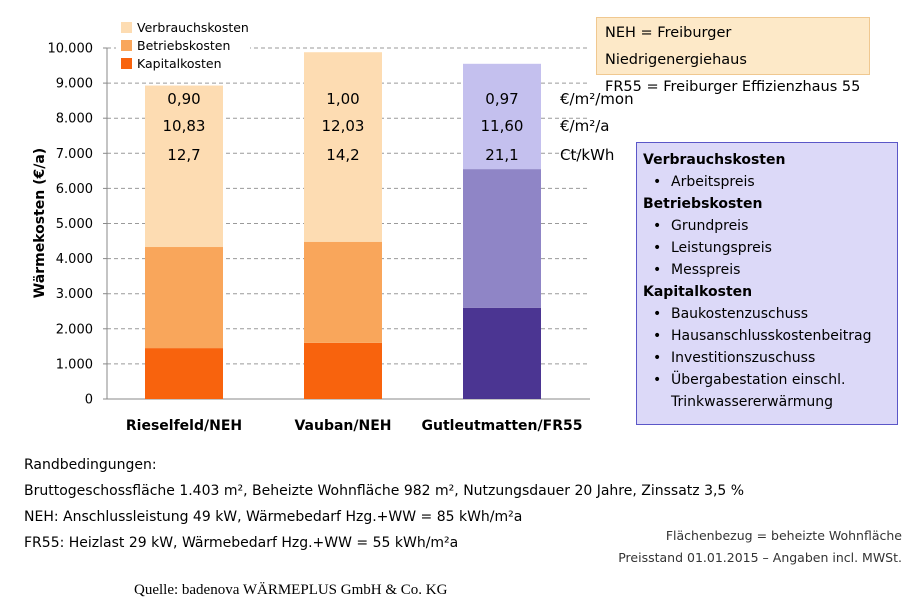 Image resolution: width=924 pixels, height=613 pixels. Describe the element at coordinates (783, 535) in the screenshot. I see `note-area-reference: Flächenbezug = beheizte Wohnfläche` at that location.